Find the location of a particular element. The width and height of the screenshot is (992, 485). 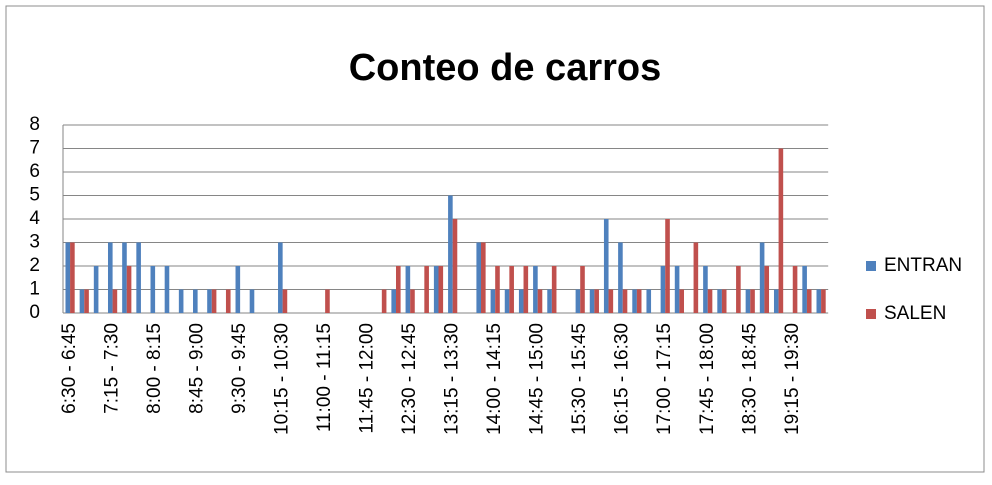

x-tick-label: 9:30 - 9:45 is located at coordinates (239, 368).